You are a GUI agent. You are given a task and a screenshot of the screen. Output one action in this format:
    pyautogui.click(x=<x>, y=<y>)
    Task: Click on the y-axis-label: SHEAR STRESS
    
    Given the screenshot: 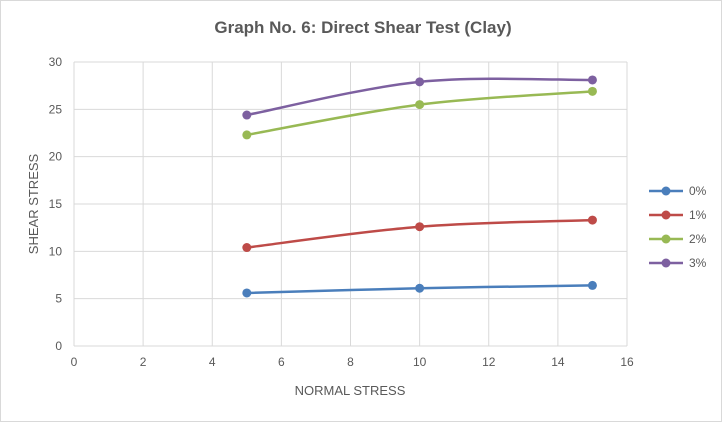 What is the action you would take?
    pyautogui.click(x=33, y=203)
    